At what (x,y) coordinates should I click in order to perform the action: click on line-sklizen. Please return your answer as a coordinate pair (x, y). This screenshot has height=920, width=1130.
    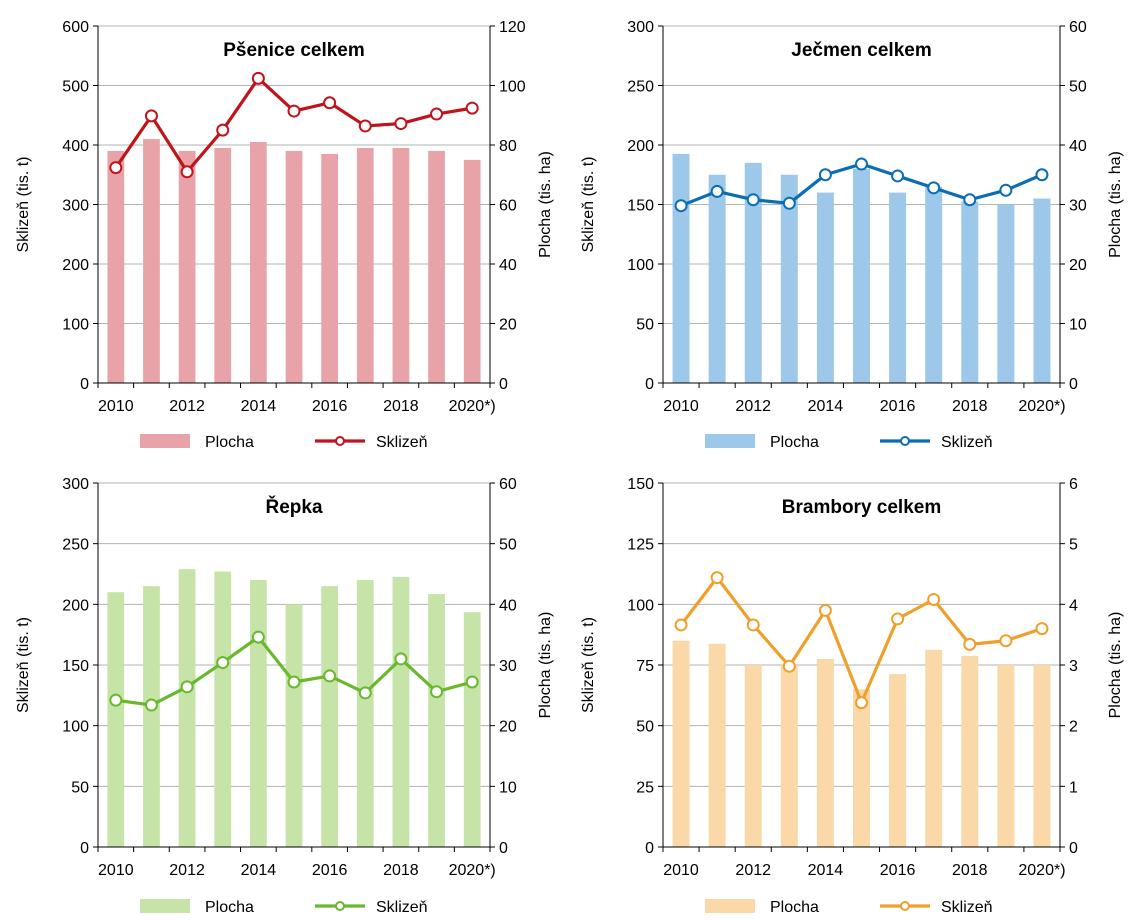
    Looking at the image, I should click on (861, 640).